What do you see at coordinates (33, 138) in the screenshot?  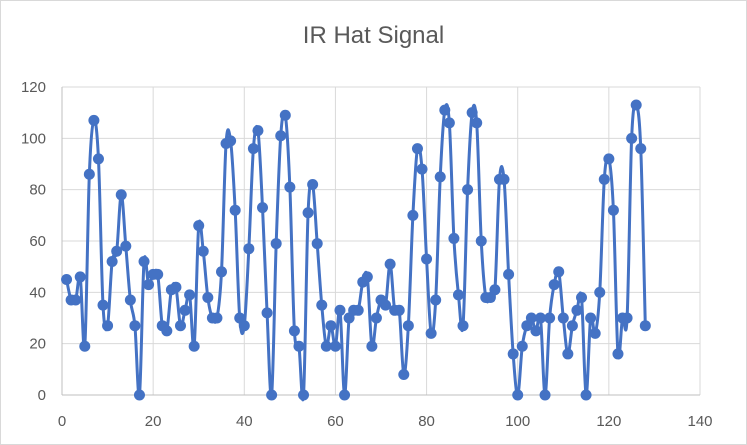 I see `y-tick-label: 100` at bounding box center [33, 138].